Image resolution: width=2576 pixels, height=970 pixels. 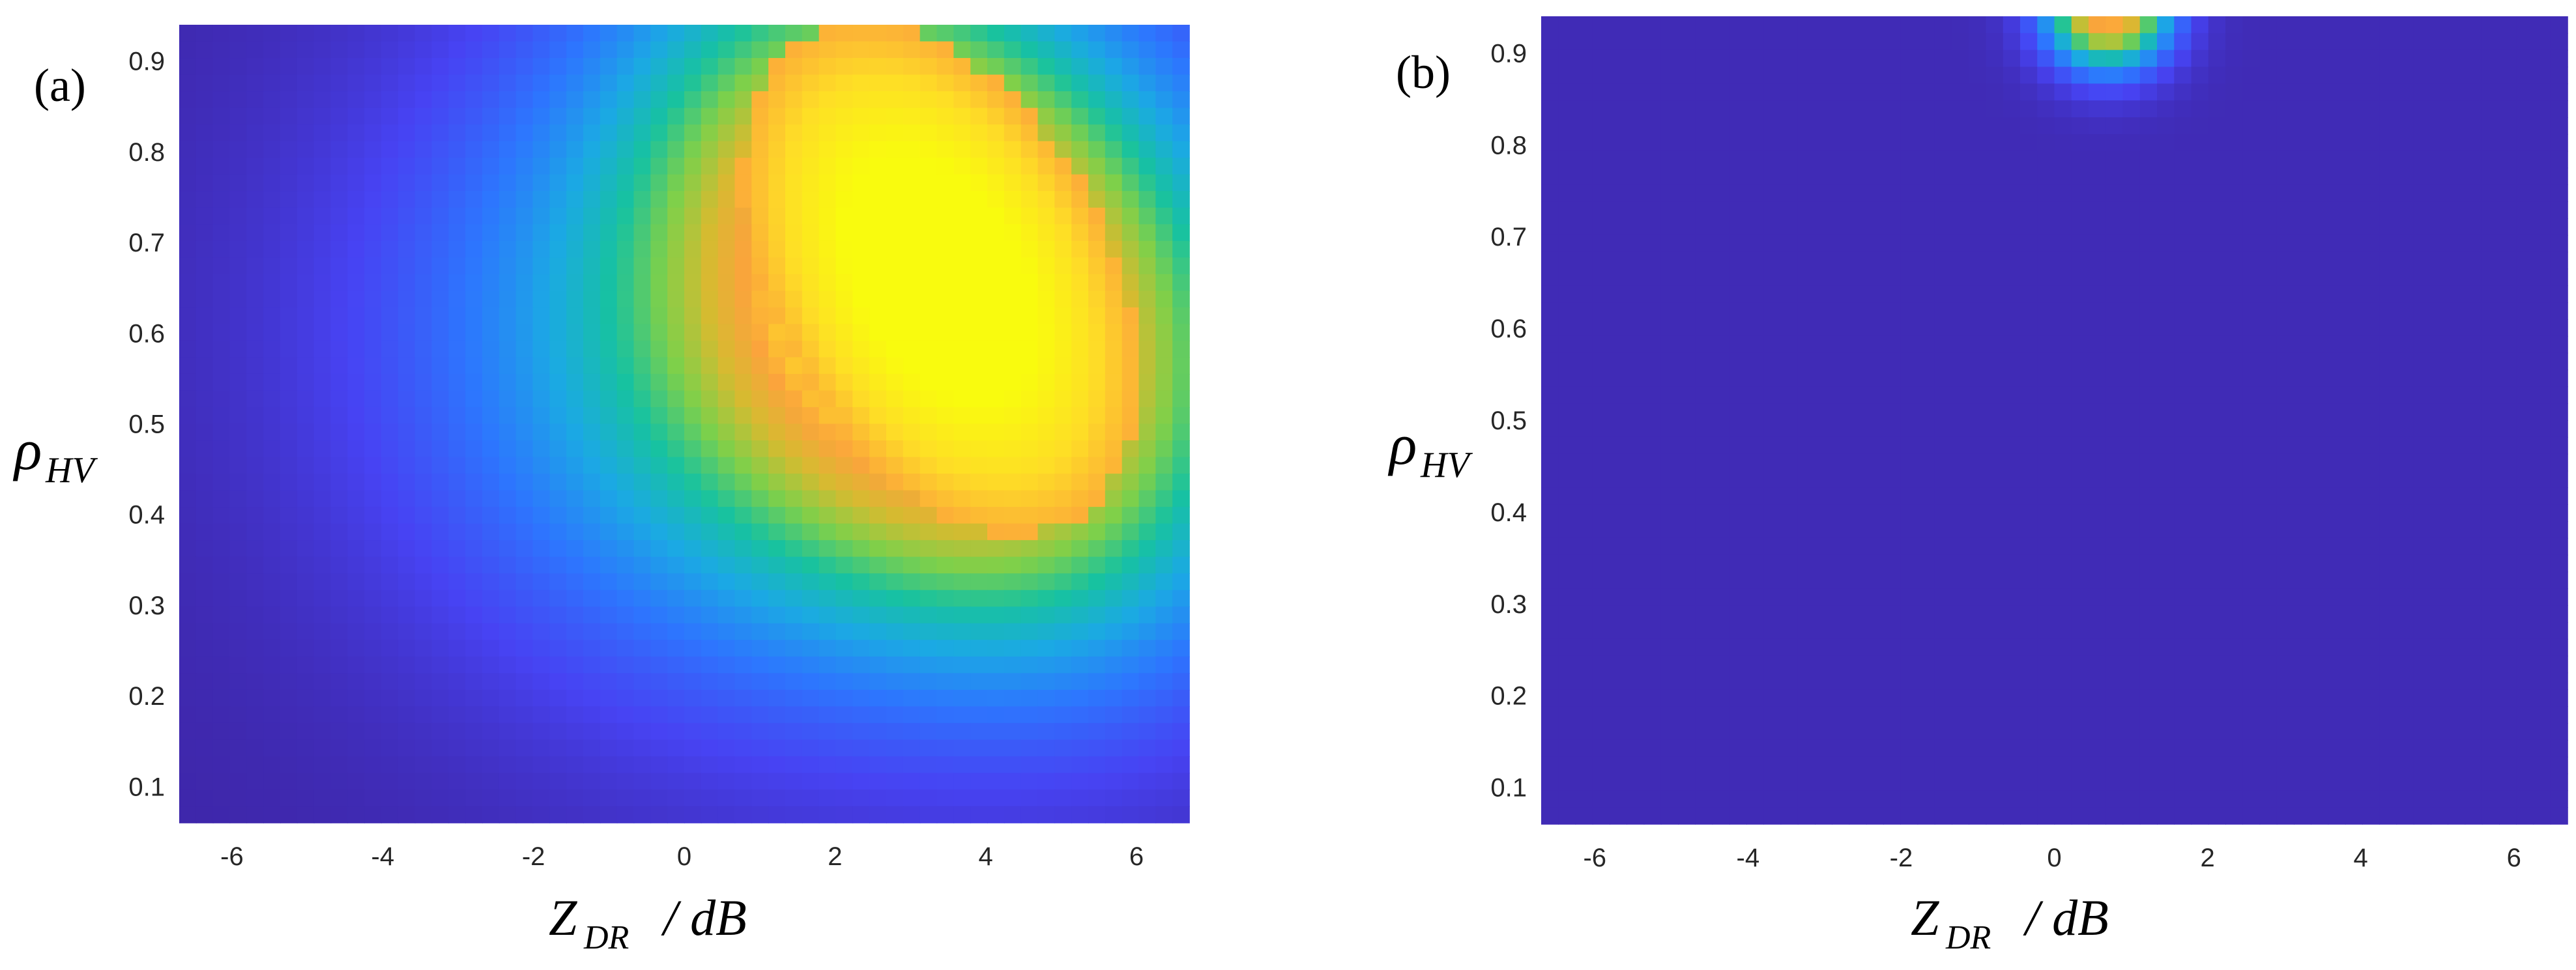 I want to click on panel-a-label: (a), so click(x=60, y=85).